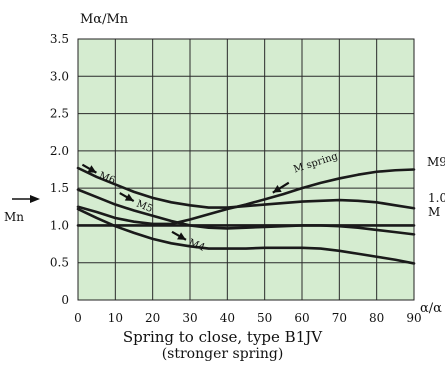 This screenshot has width=445, height=379. I want to click on x-axis-label: α/α, so click(431, 308).